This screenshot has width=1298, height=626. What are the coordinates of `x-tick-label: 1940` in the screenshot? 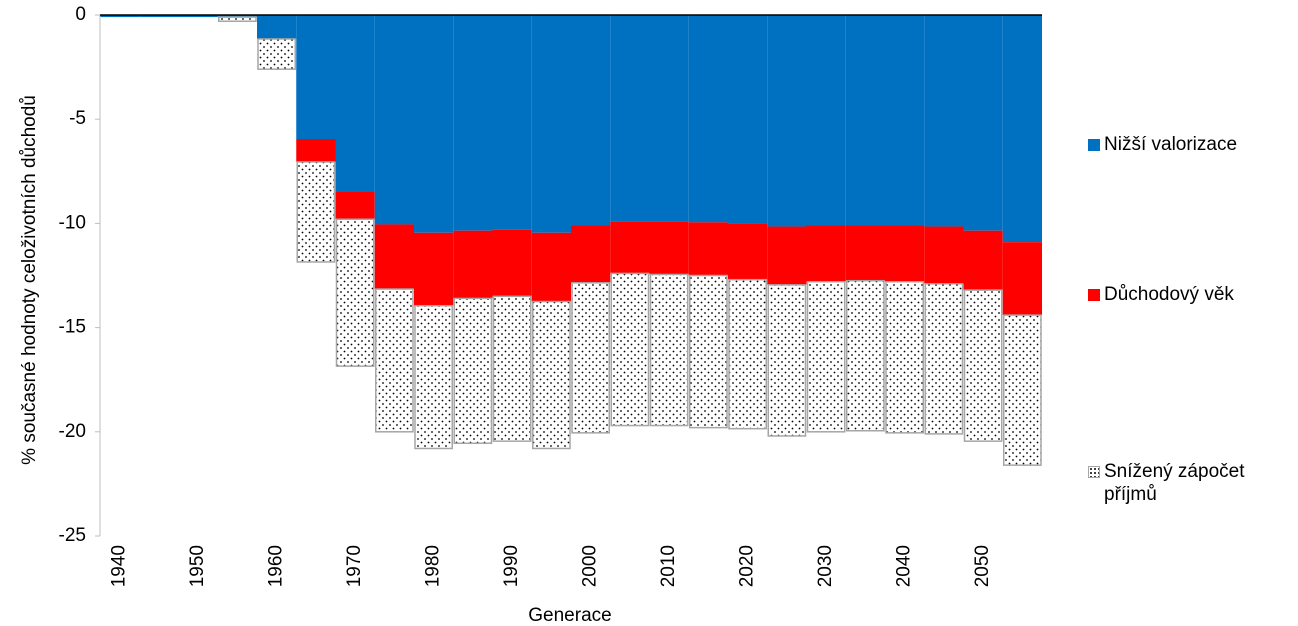 It's located at (119, 566).